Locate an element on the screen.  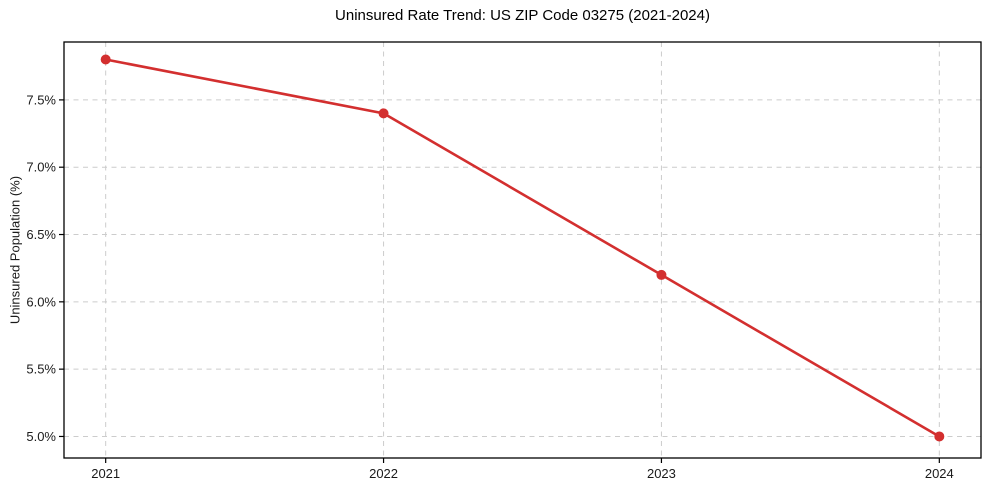
y-tick-label: 6.5% is located at coordinates (41, 234).